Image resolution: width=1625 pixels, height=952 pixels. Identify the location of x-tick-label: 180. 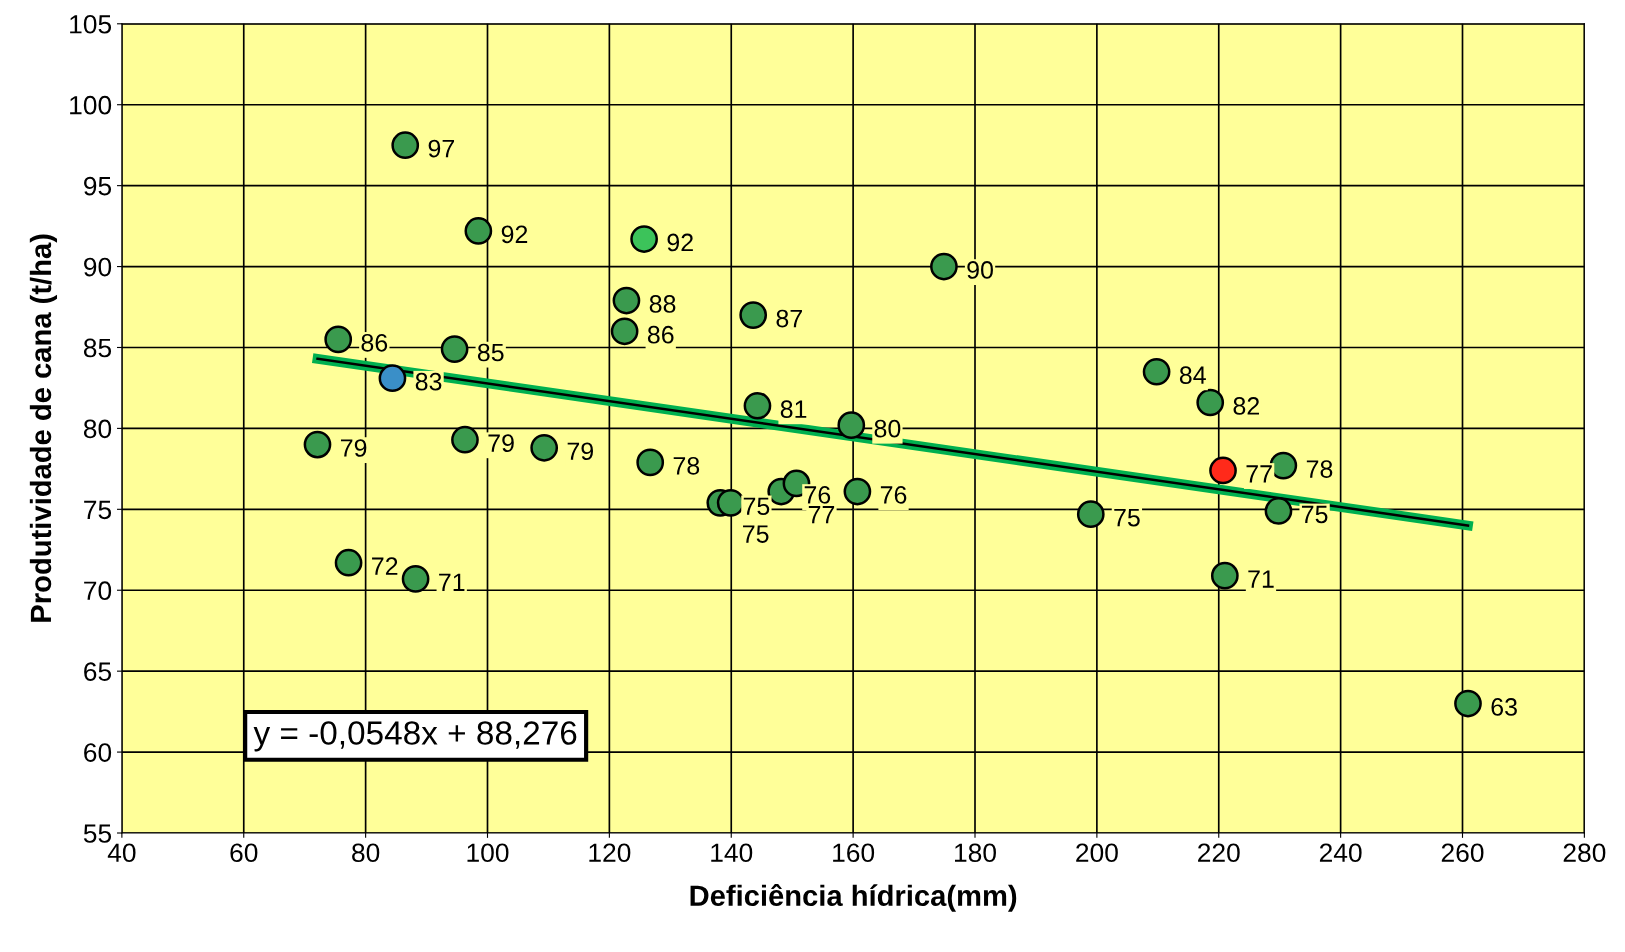
(975, 853).